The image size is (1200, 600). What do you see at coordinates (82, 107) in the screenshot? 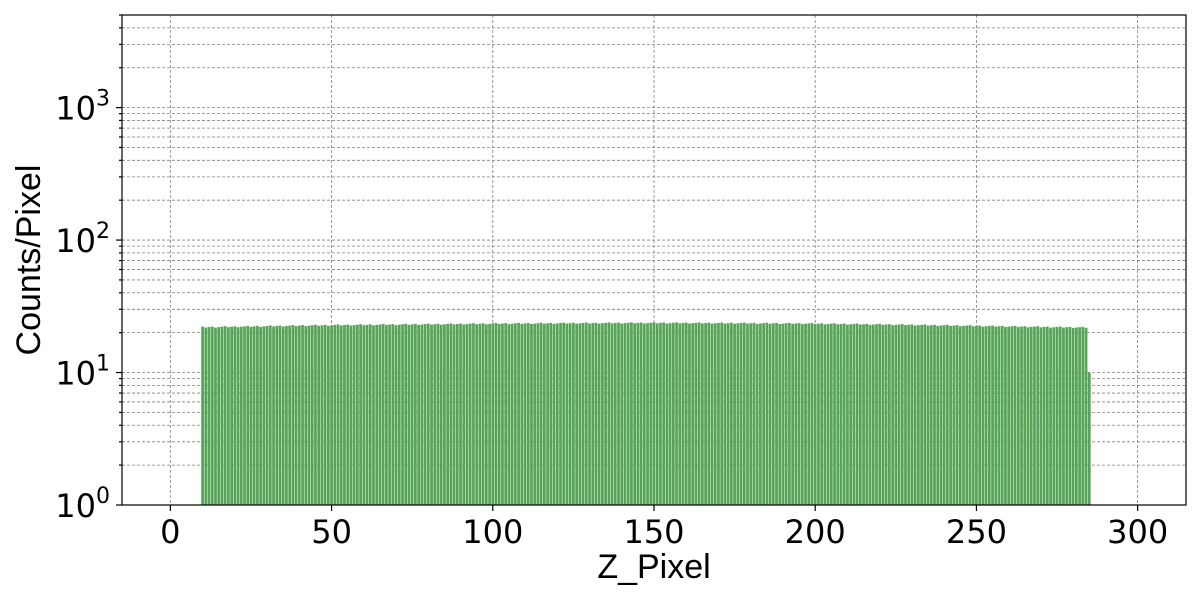
I see `y-tick-label: 103` at bounding box center [82, 107].